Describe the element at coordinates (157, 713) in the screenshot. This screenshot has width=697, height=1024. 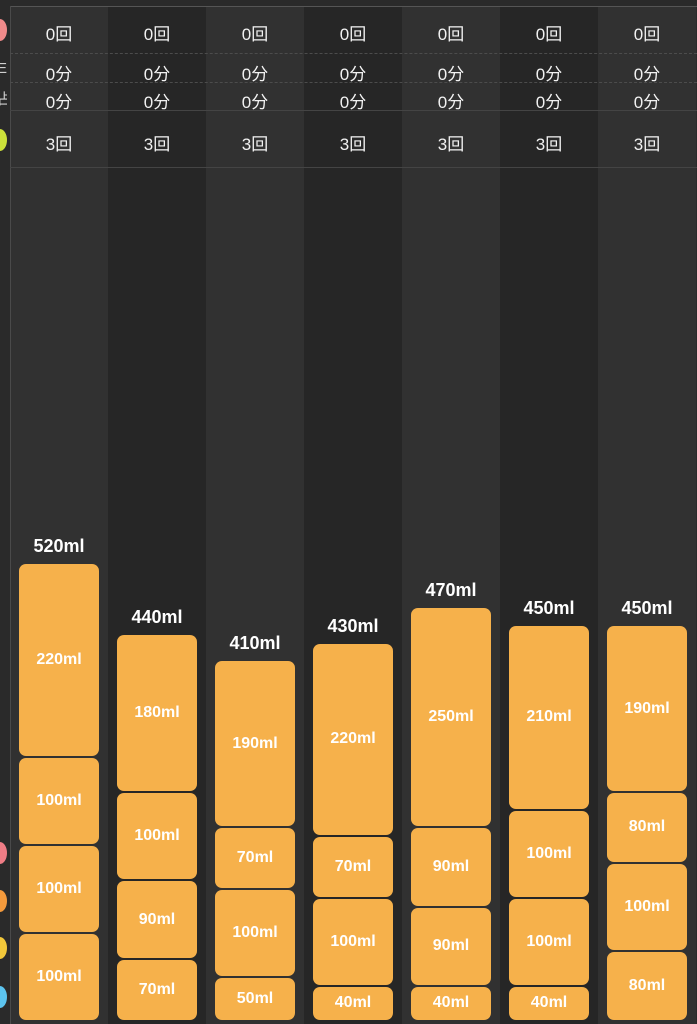
I see `bar-segment: 180ml` at that location.